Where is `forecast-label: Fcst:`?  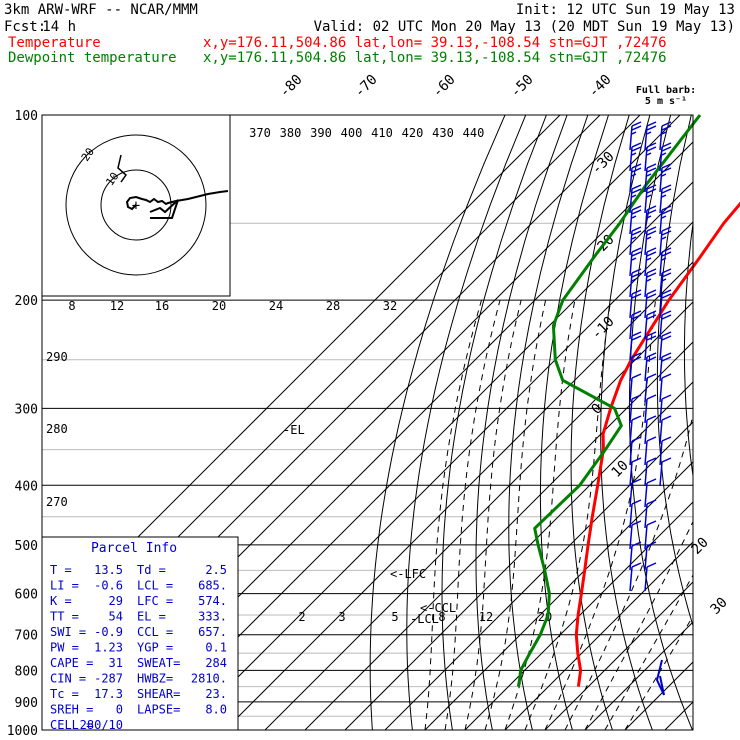
forecast-label: Fcst: is located at coordinates (25, 27).